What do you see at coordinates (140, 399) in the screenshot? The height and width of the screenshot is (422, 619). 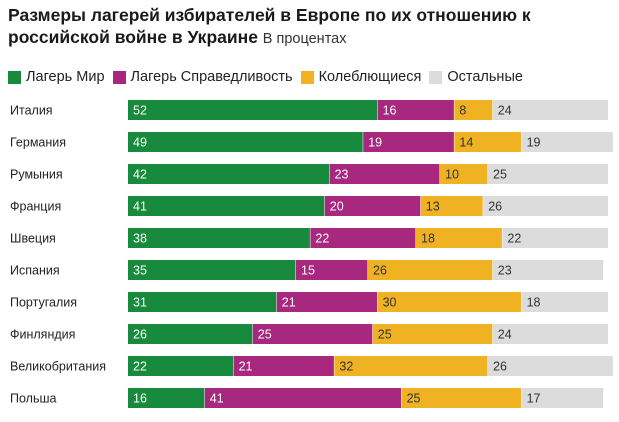 I see `value-label-peace: 16` at bounding box center [140, 399].